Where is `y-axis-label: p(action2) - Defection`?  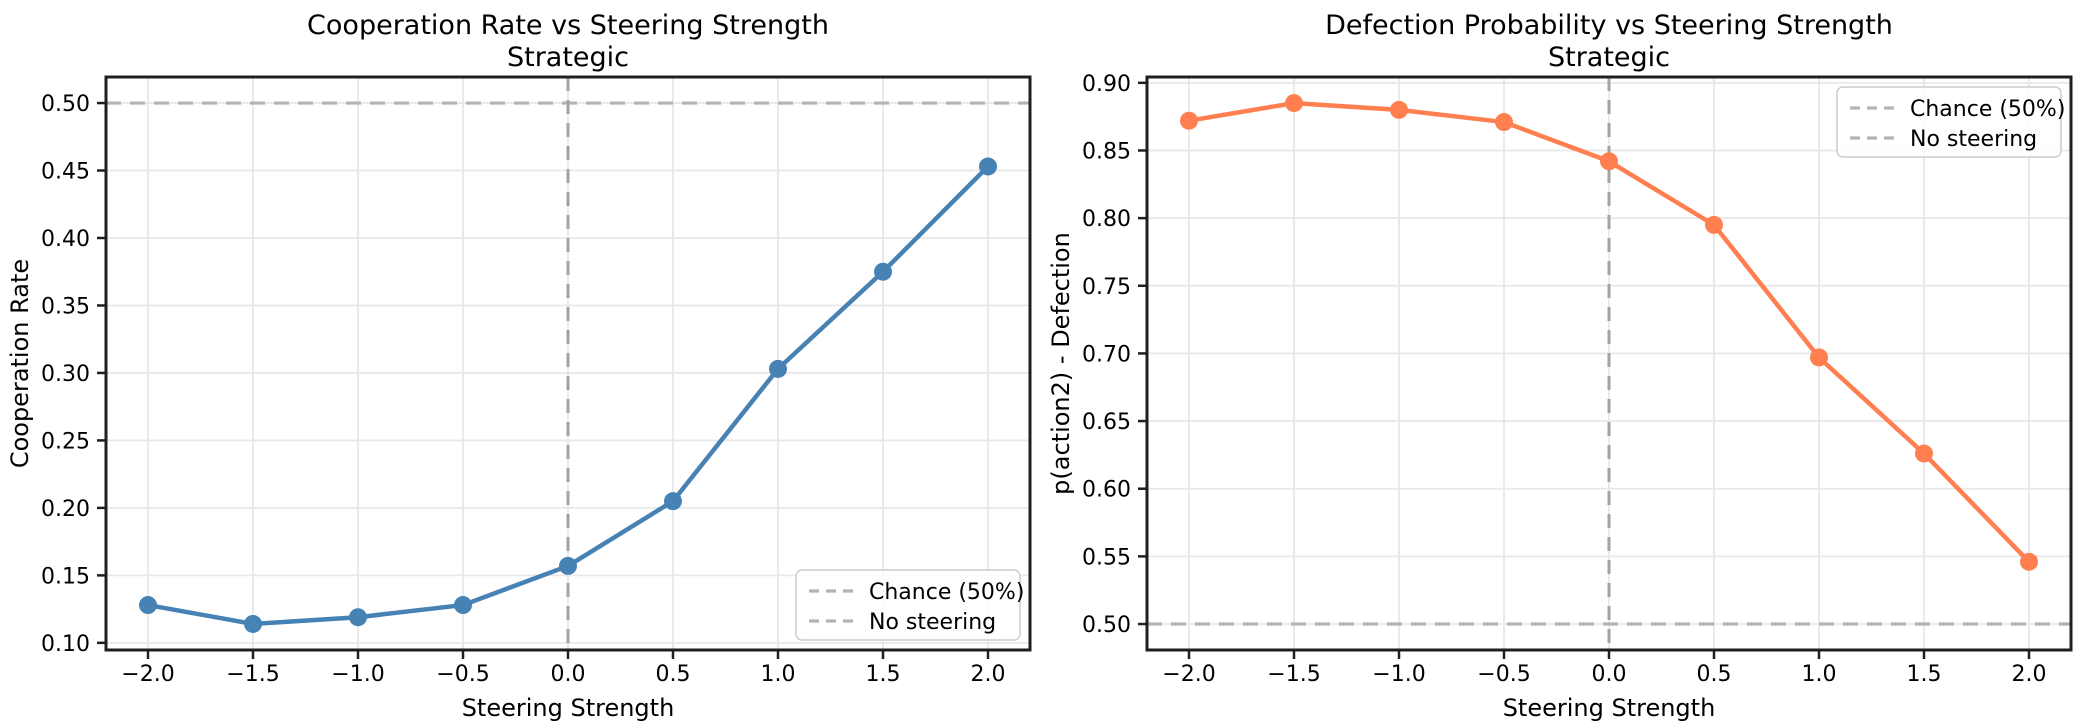 y-axis-label: p(action2) - Defection is located at coordinates (1061, 363).